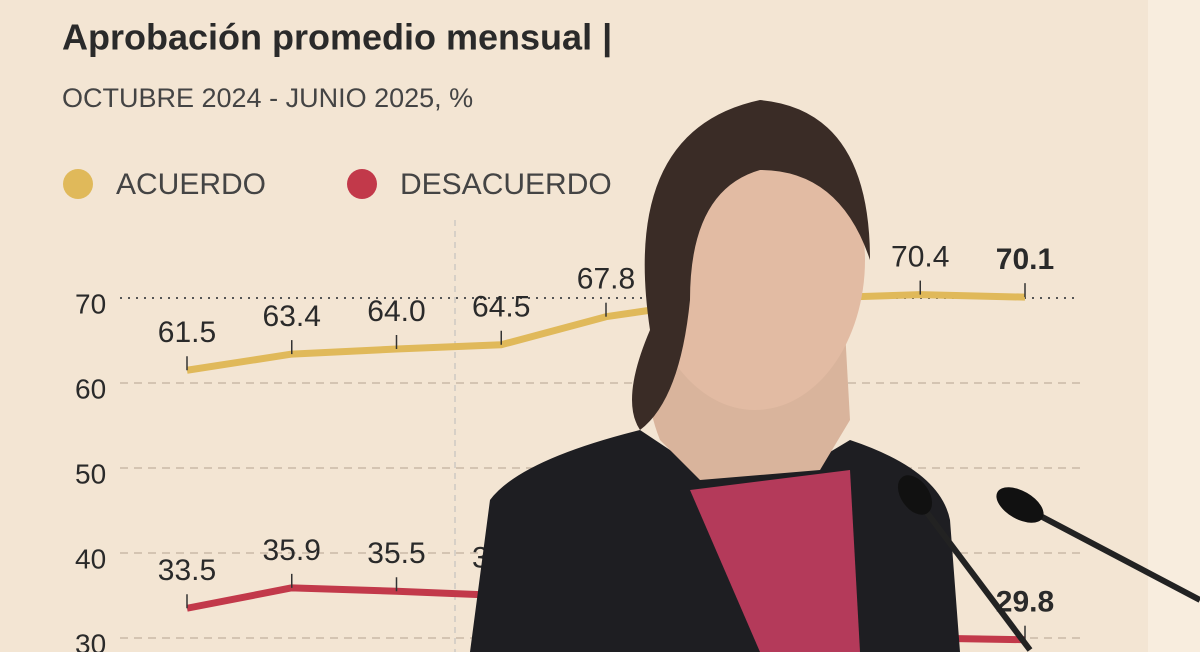 This screenshot has height=652, width=1200. Describe the element at coordinates (292, 316) in the screenshot. I see `data-label: 63.4` at that location.